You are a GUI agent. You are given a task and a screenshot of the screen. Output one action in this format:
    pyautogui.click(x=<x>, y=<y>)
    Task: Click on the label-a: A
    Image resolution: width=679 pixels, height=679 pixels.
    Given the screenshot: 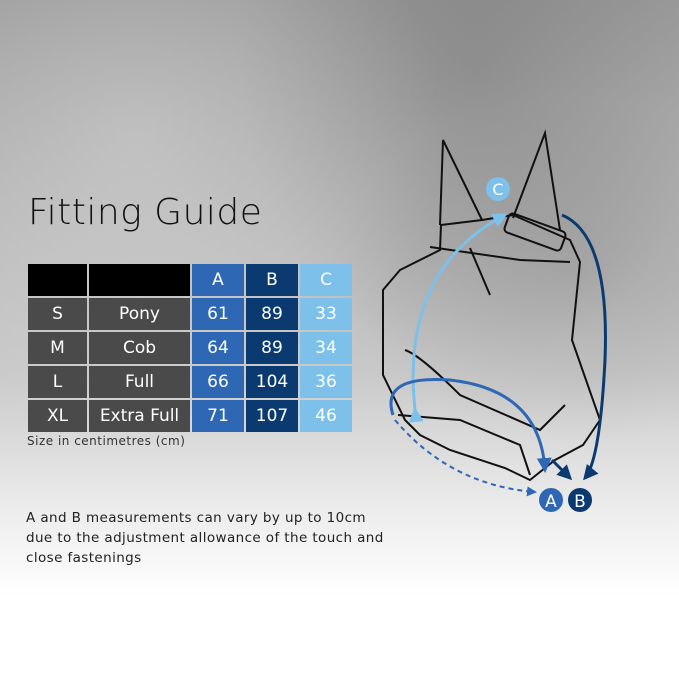 What is the action you would take?
    pyautogui.click(x=551, y=502)
    